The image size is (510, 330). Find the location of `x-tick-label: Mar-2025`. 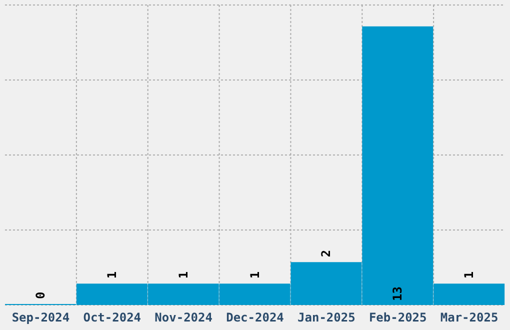

x-tick-label: Mar-2025 is located at coordinates (469, 317).